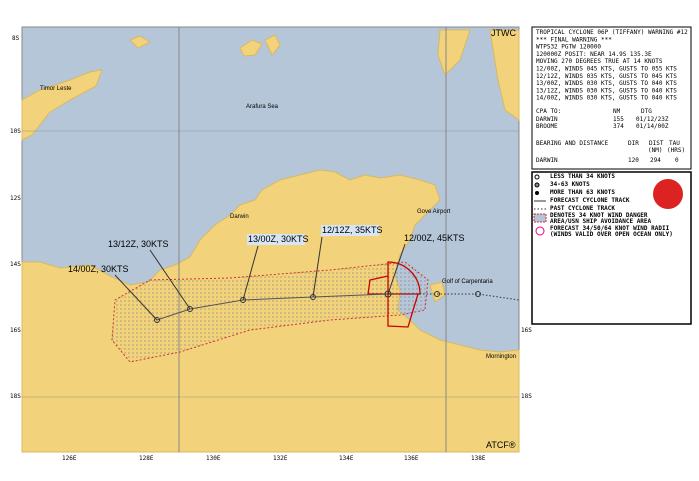 The height and width of the screenshot is (481, 699). I want to click on lon-label: 130E, so click(213, 458).